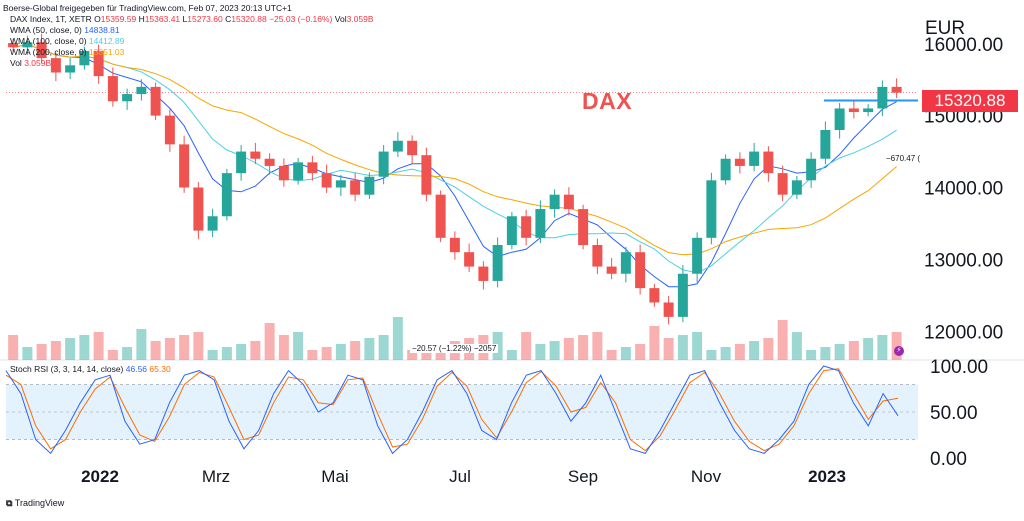  Describe the element at coordinates (97, 19) in the screenshot. I see `ohlc-o-label: O` at that location.